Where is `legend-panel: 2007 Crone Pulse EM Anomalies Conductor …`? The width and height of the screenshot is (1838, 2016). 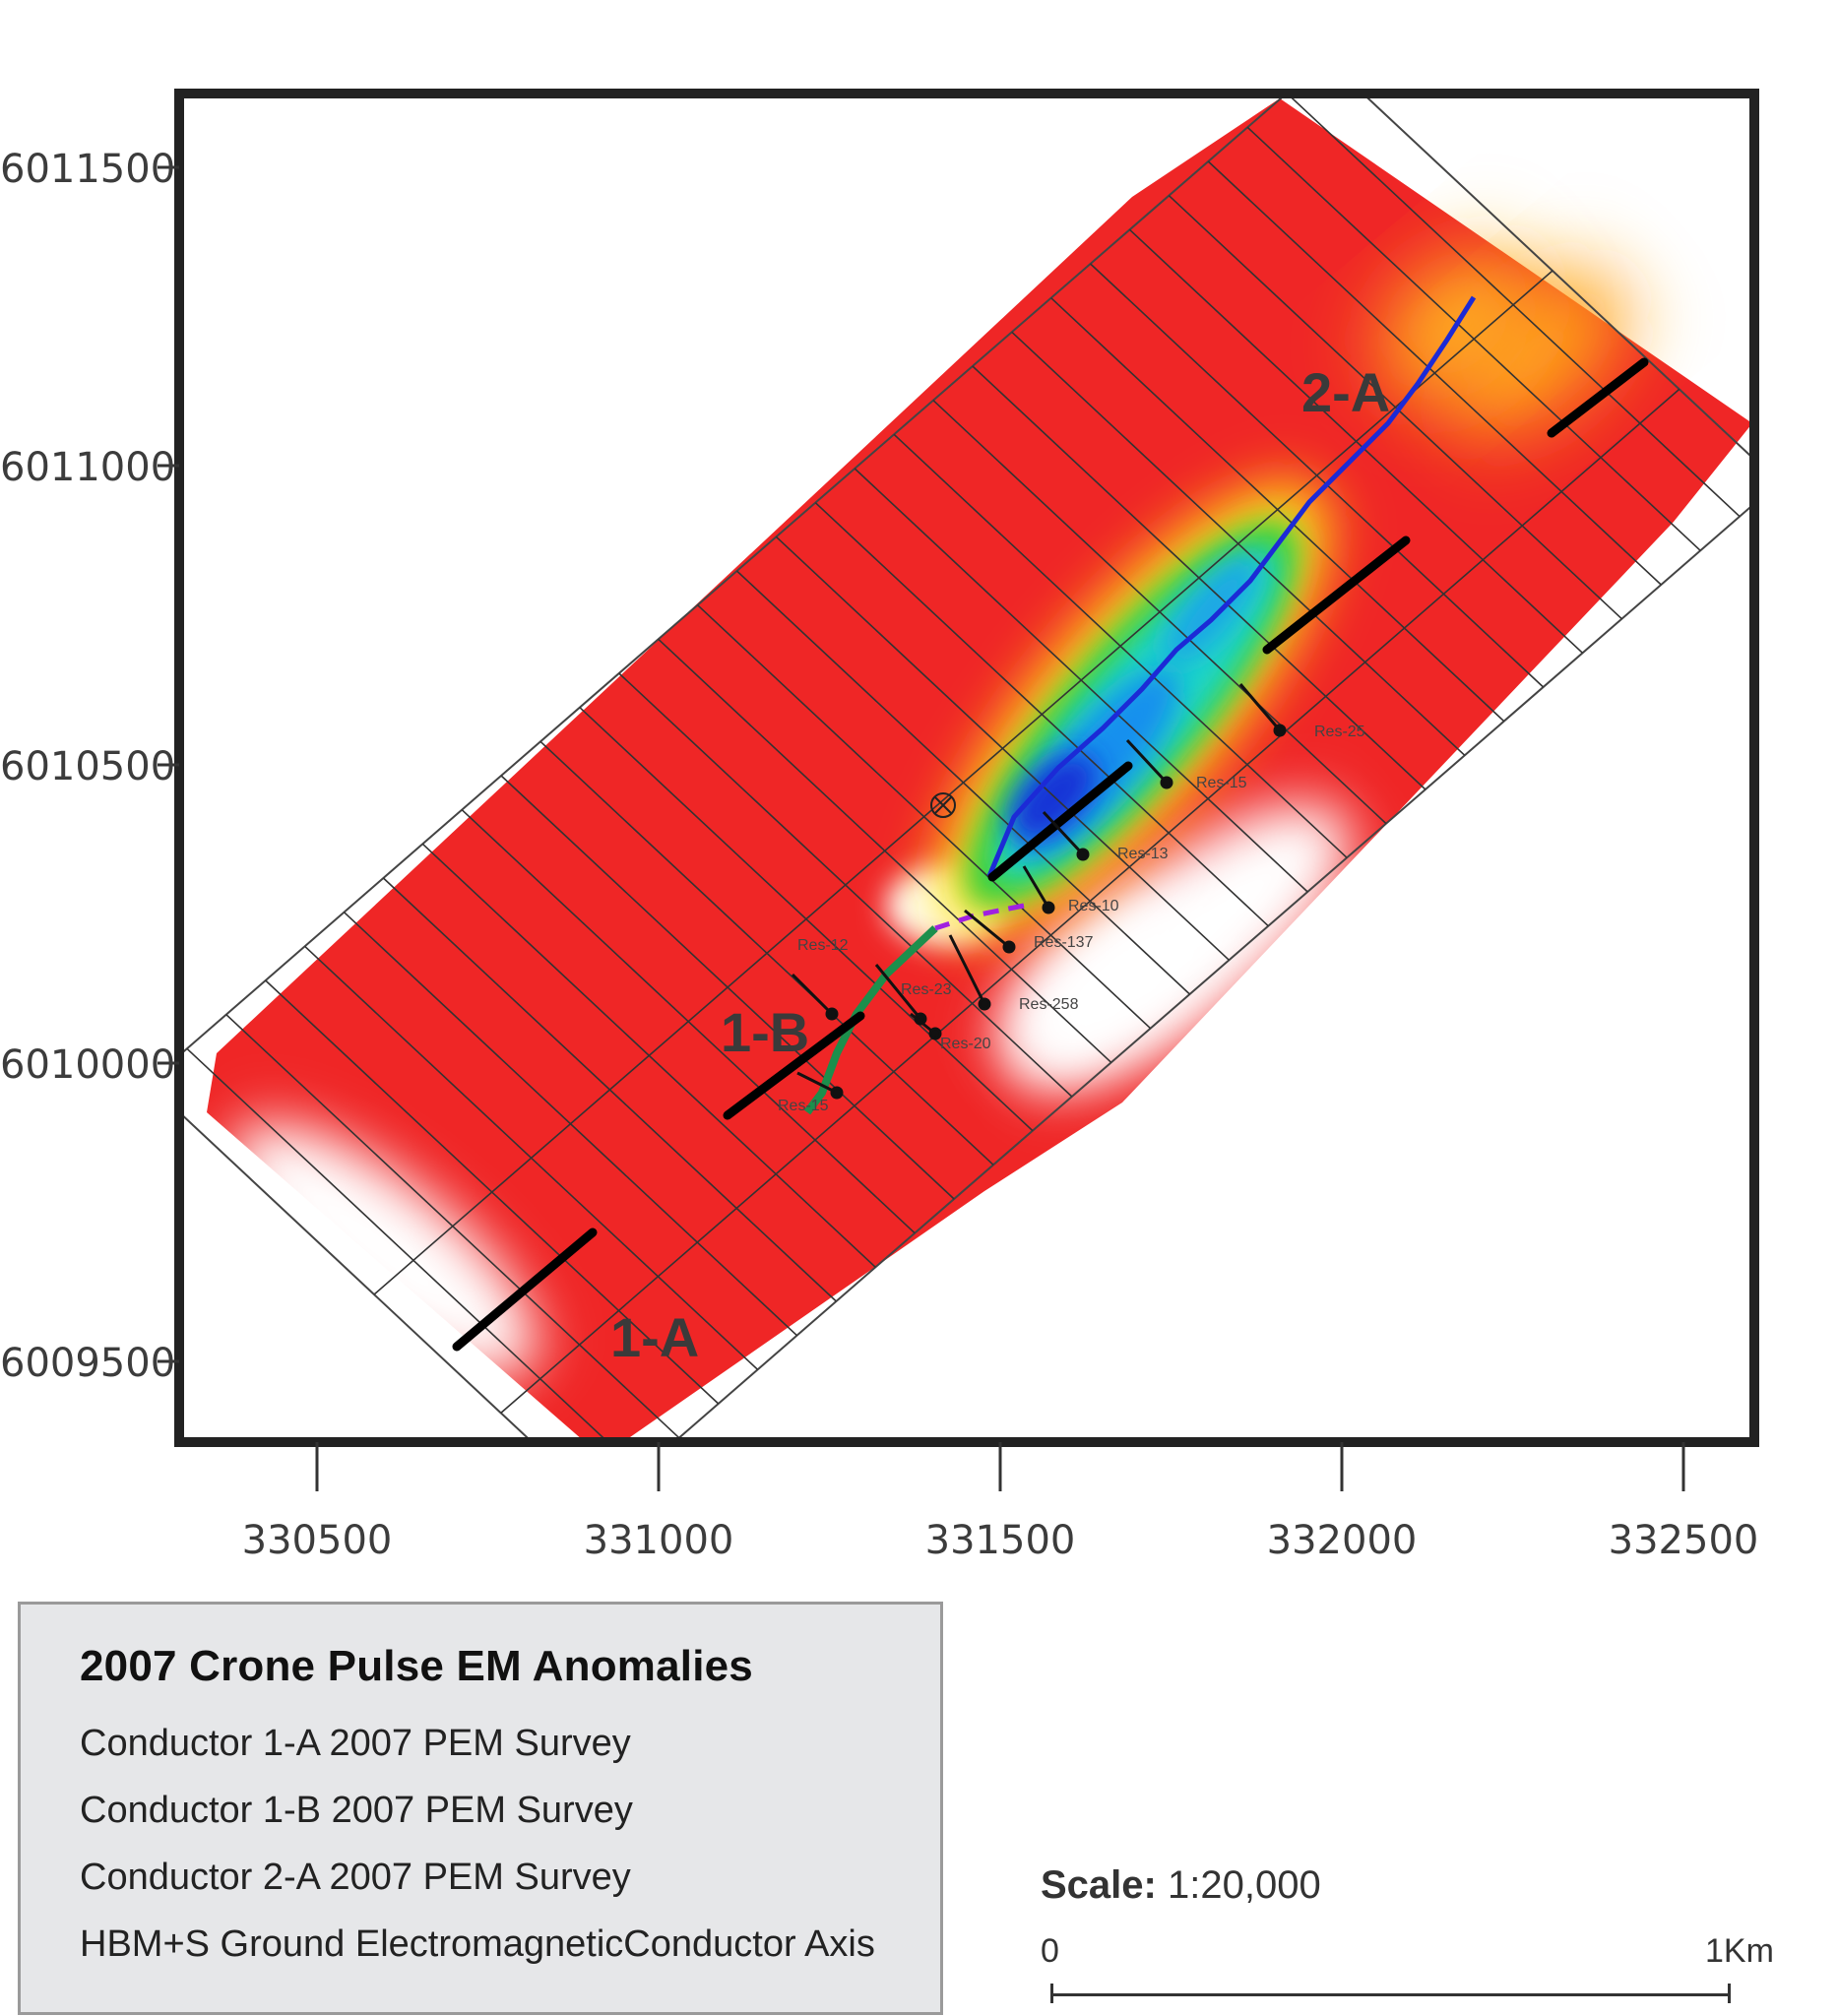 legend-panel: 2007 Crone Pulse EM Anomalies Conductor … is located at coordinates (480, 1808).